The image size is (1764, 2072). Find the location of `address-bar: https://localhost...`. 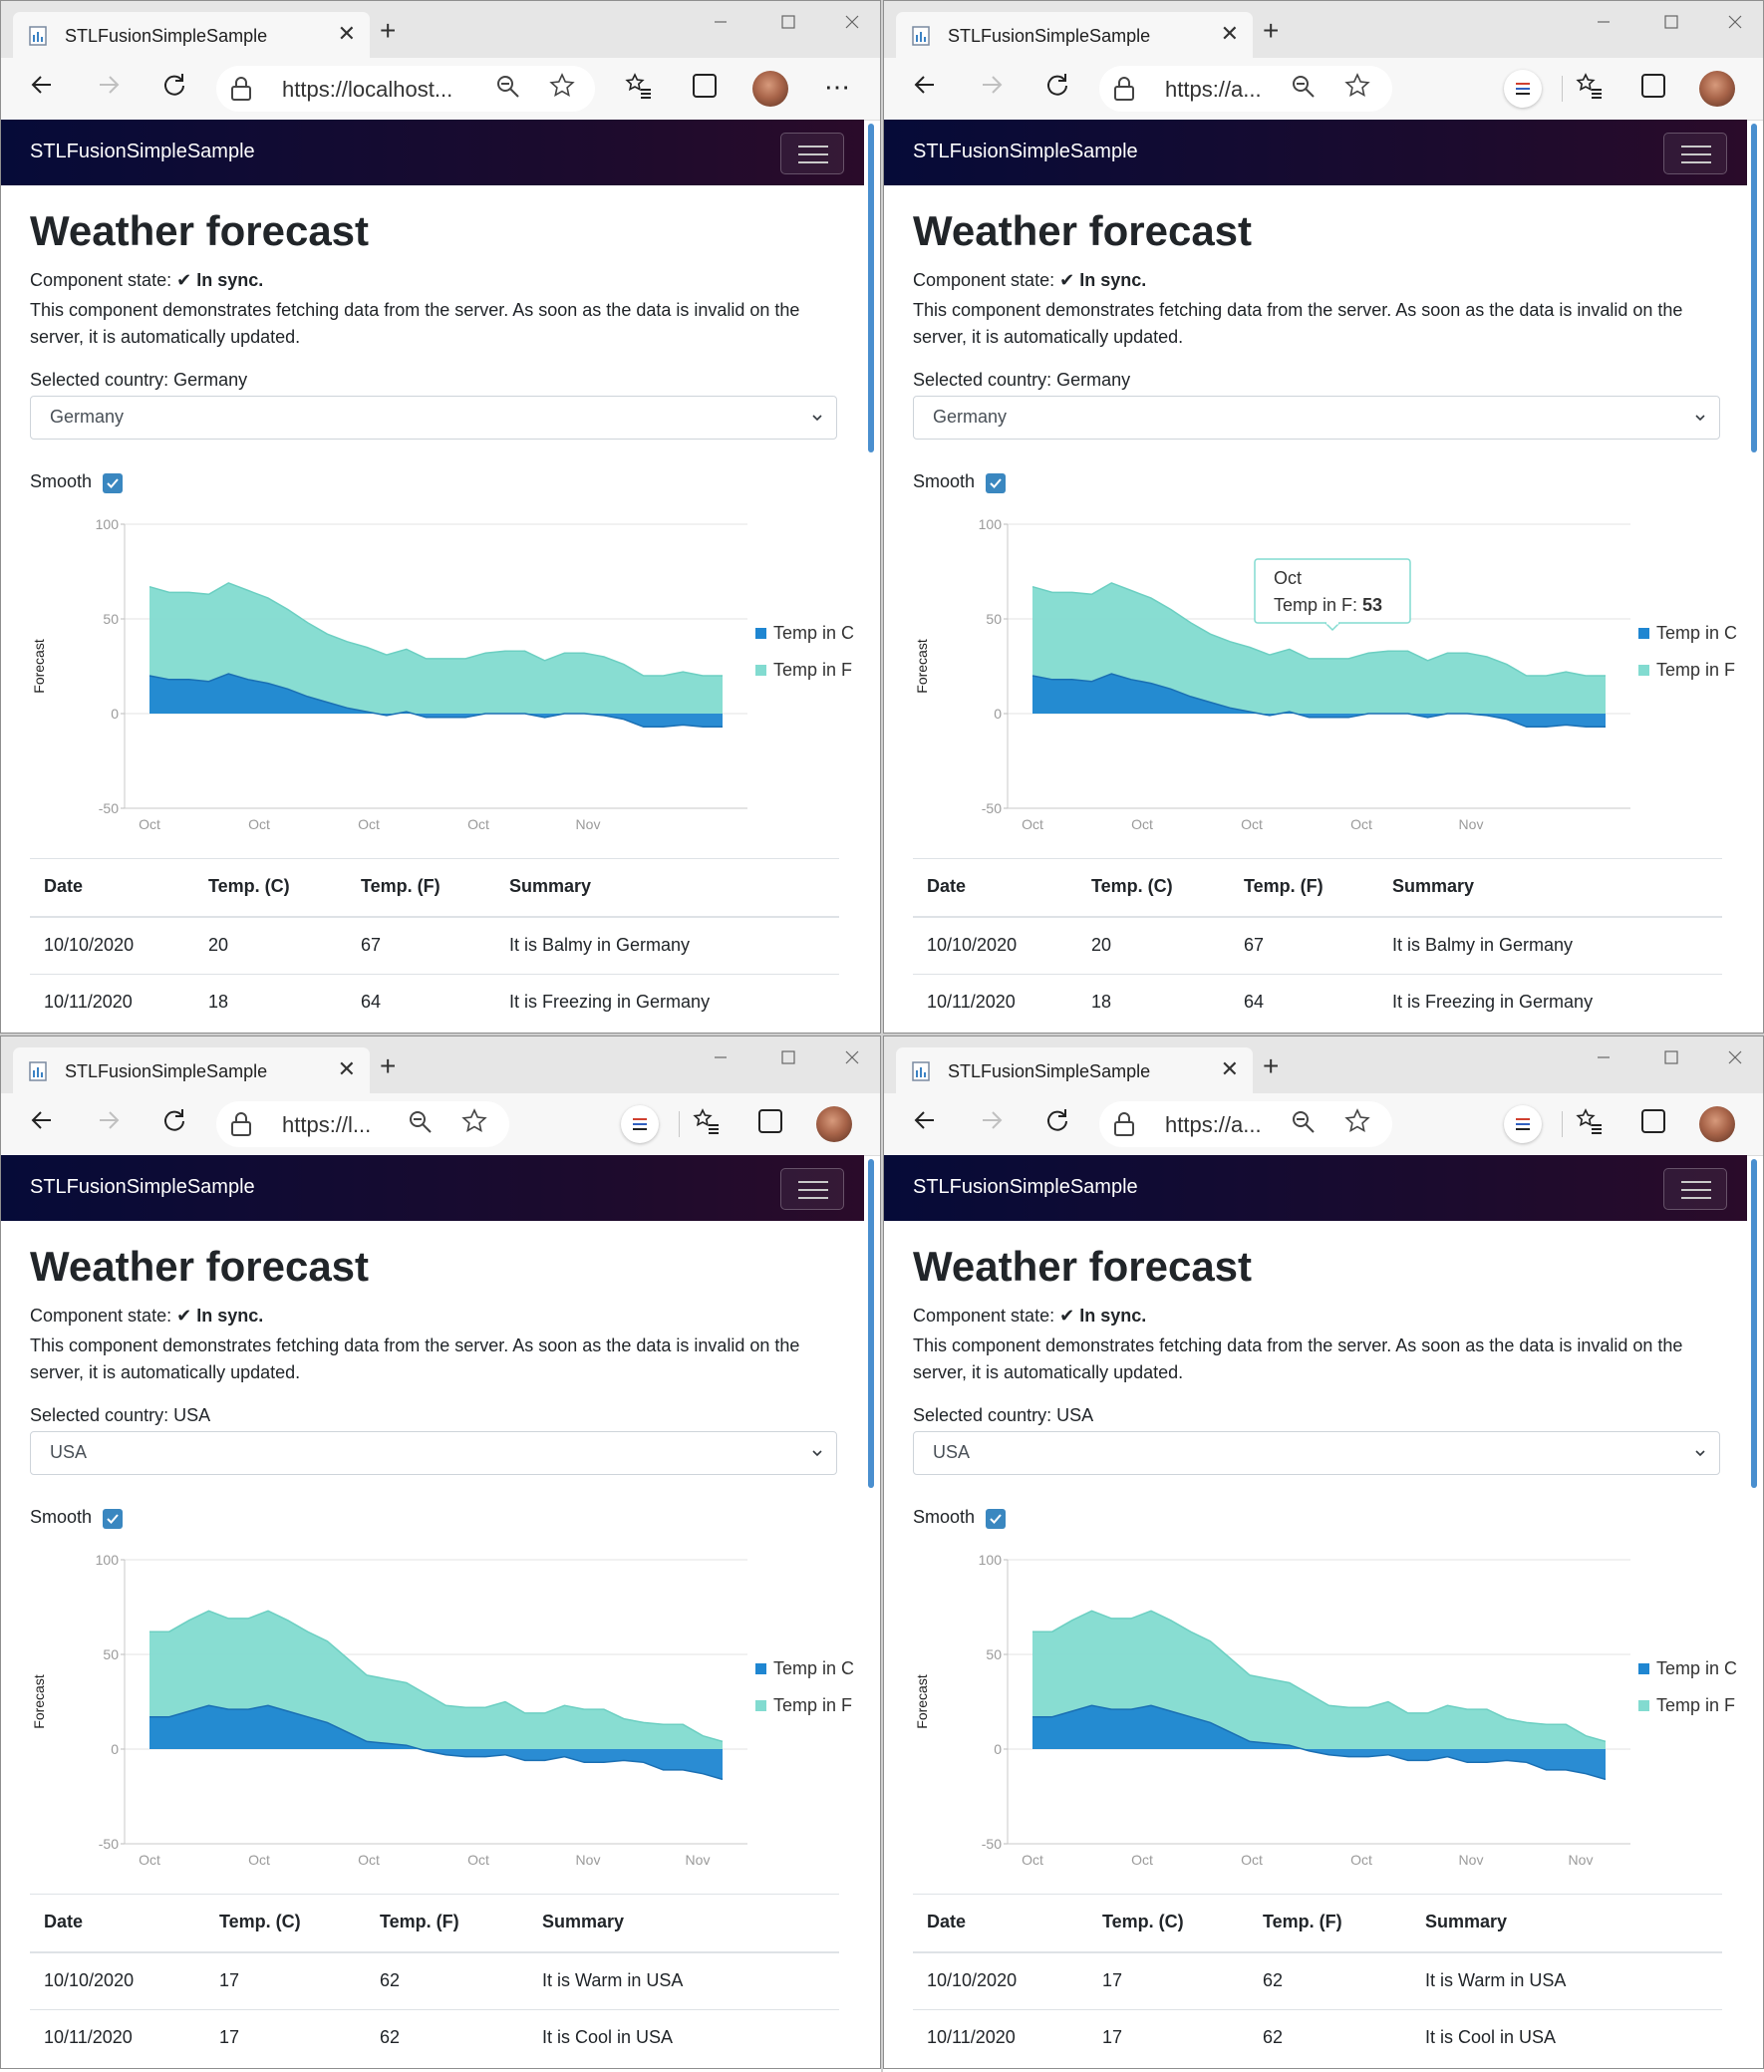

address-bar: https://localhost... is located at coordinates (405, 89).